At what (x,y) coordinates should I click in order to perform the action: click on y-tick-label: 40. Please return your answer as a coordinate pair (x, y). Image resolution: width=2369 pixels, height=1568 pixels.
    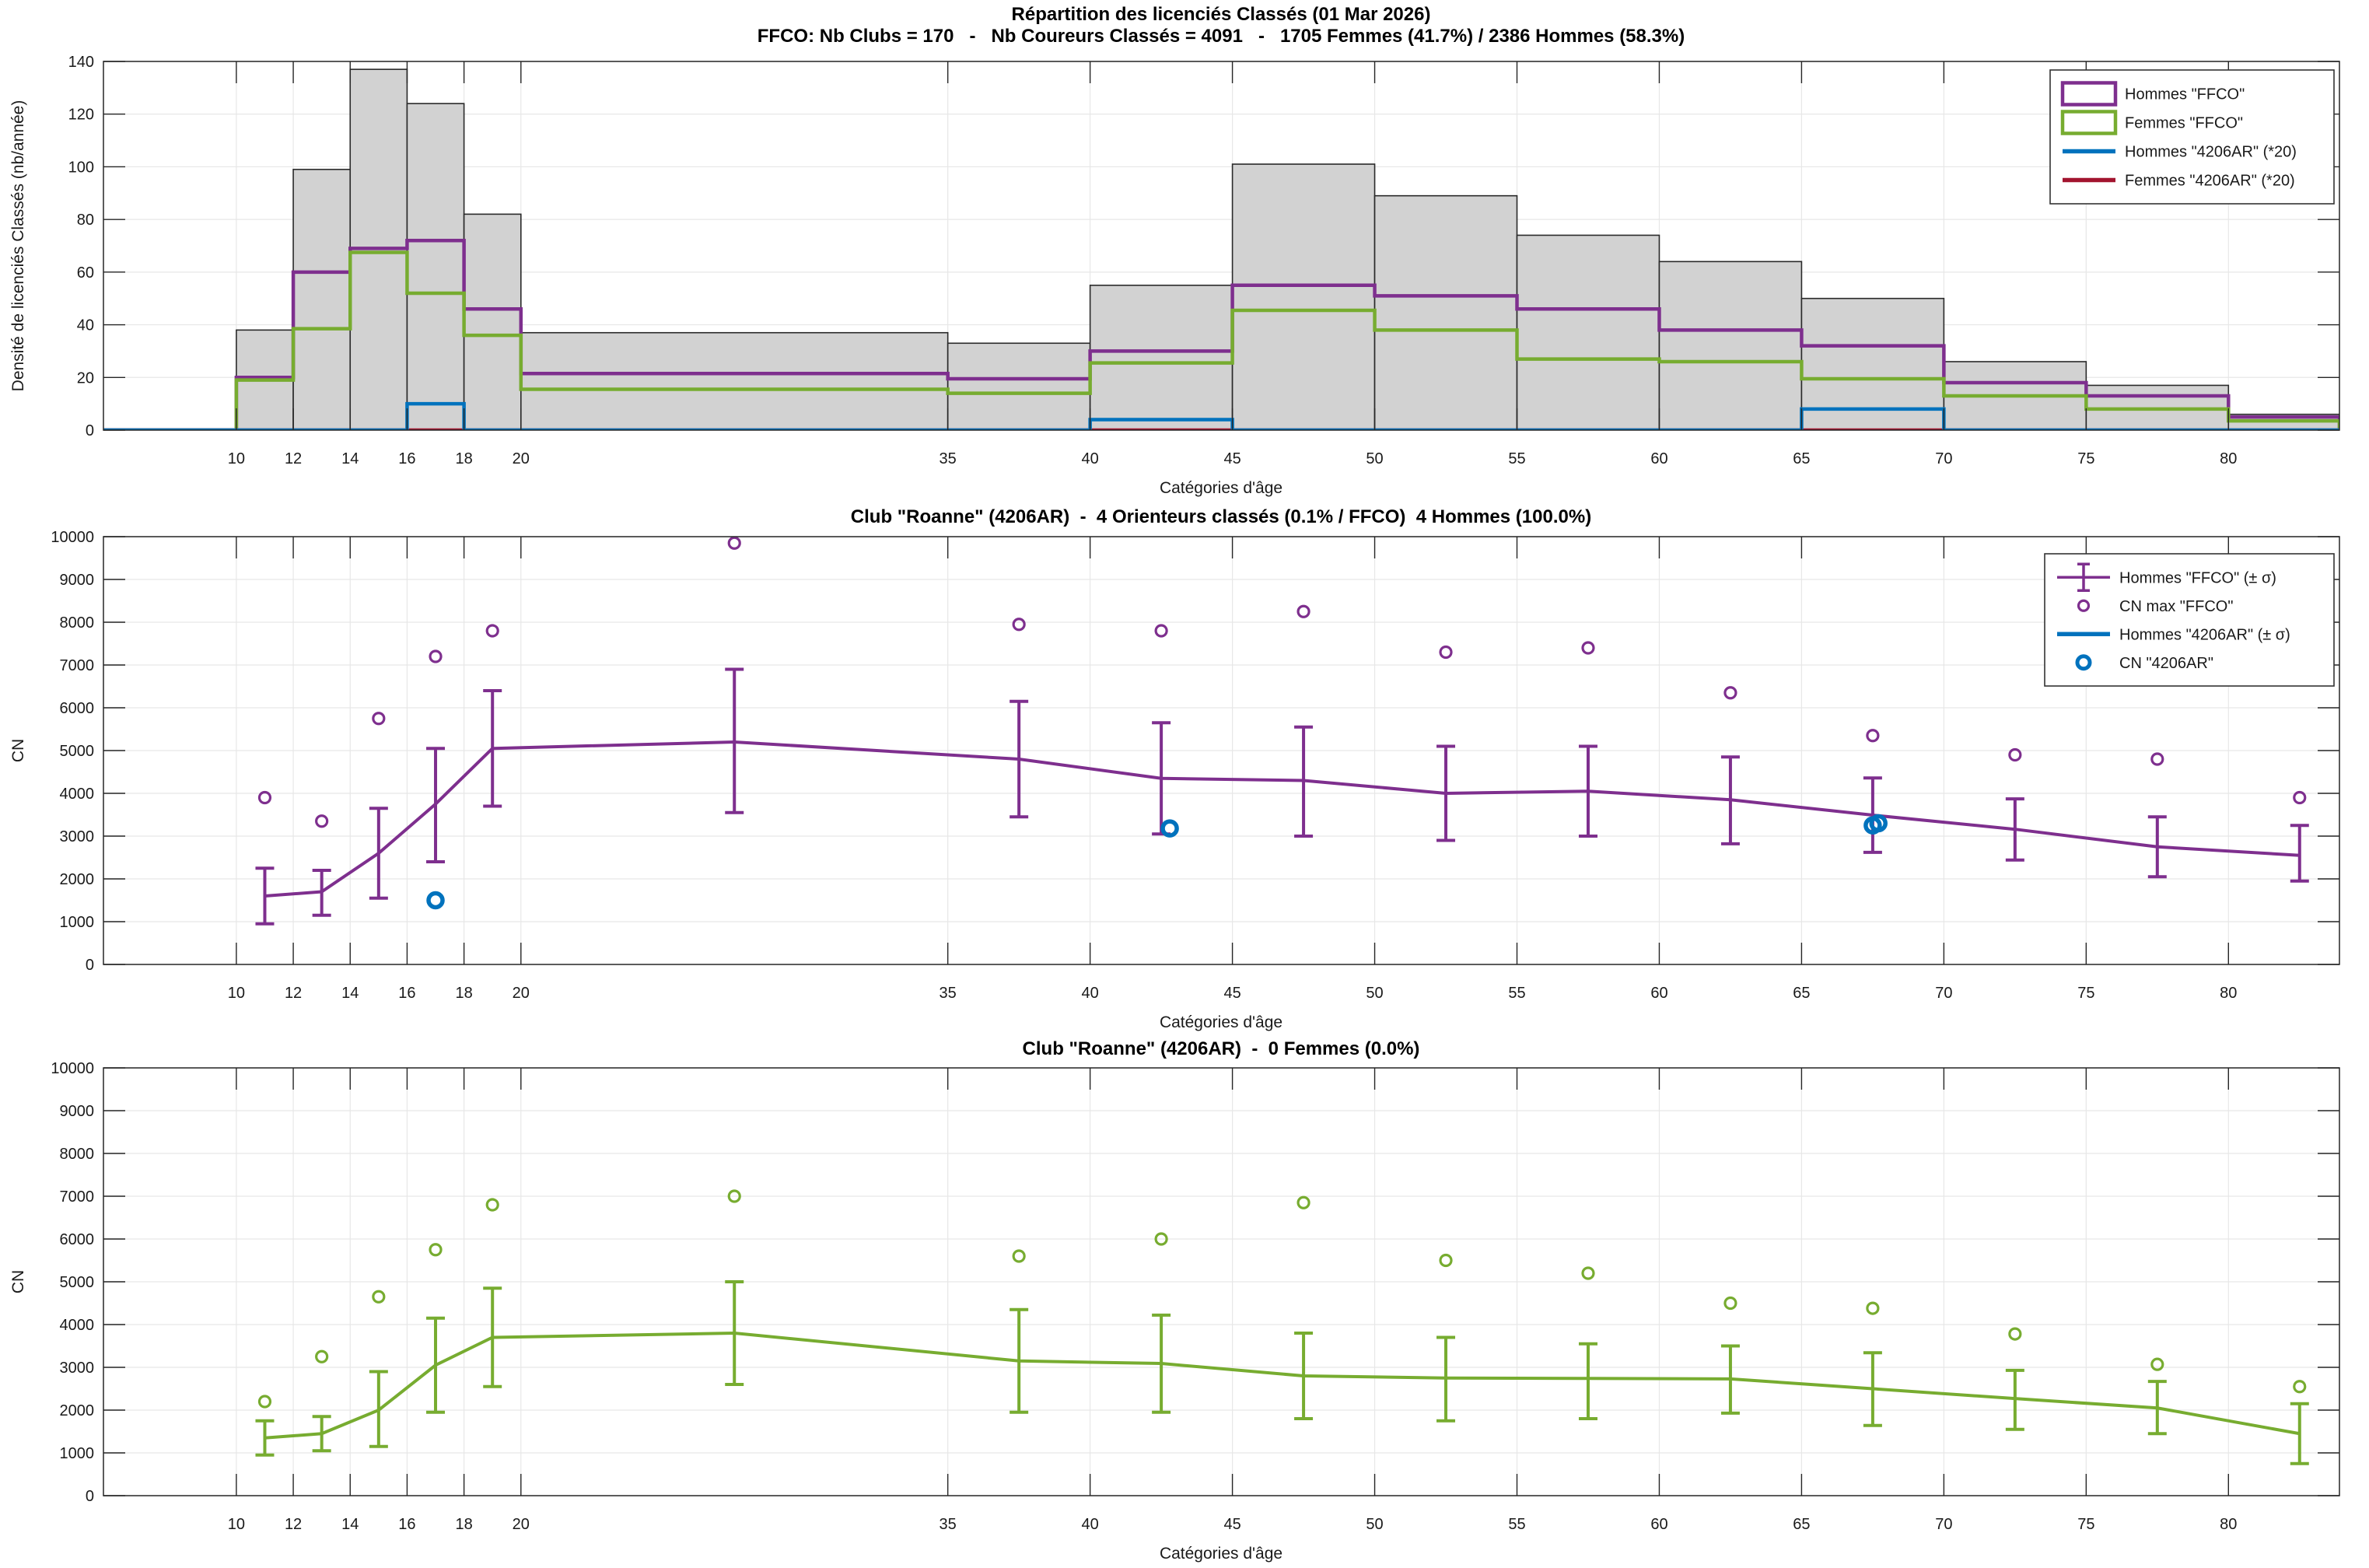
    Looking at the image, I should click on (85, 326).